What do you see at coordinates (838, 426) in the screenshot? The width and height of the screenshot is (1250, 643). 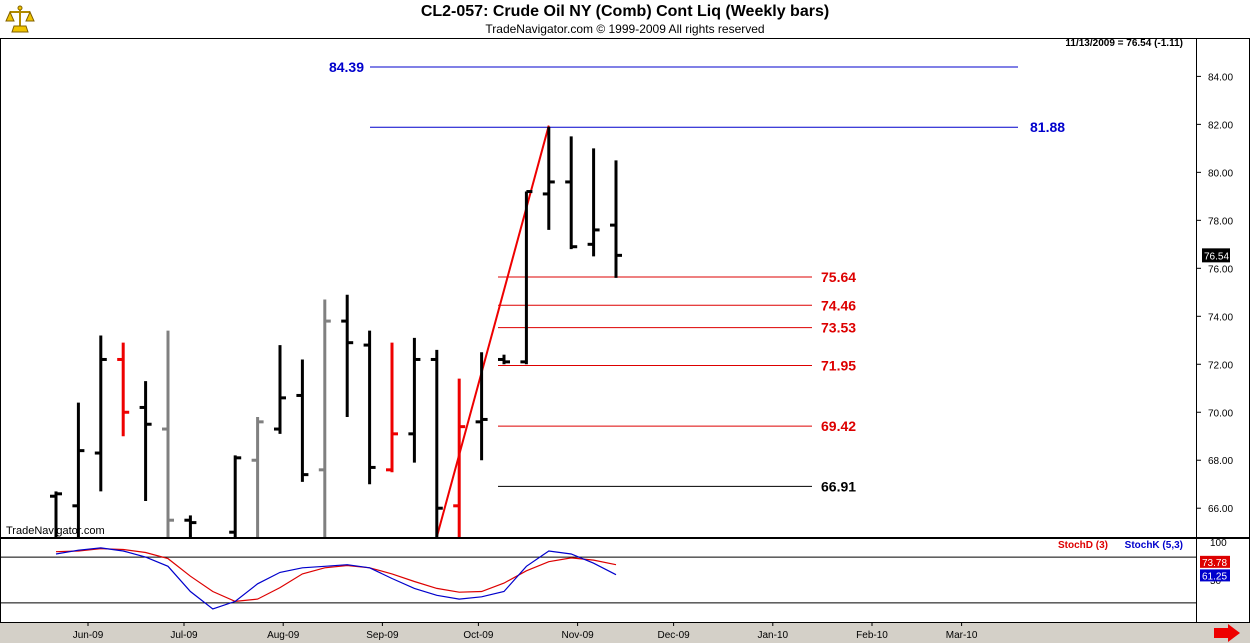 I see `level-label: 69.42` at bounding box center [838, 426].